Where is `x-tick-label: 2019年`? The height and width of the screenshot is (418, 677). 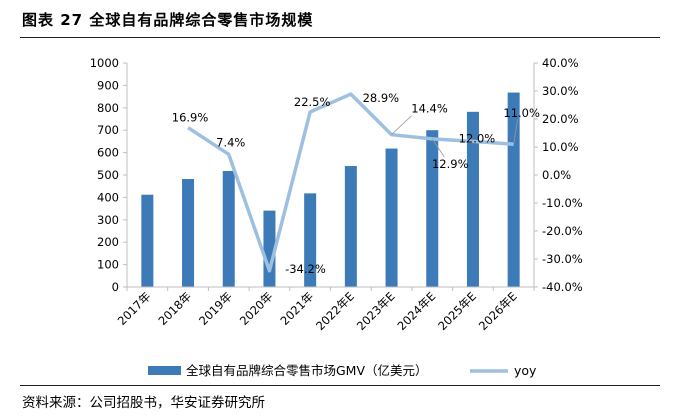
x-tick-label: 2019年 is located at coordinates (215, 308).